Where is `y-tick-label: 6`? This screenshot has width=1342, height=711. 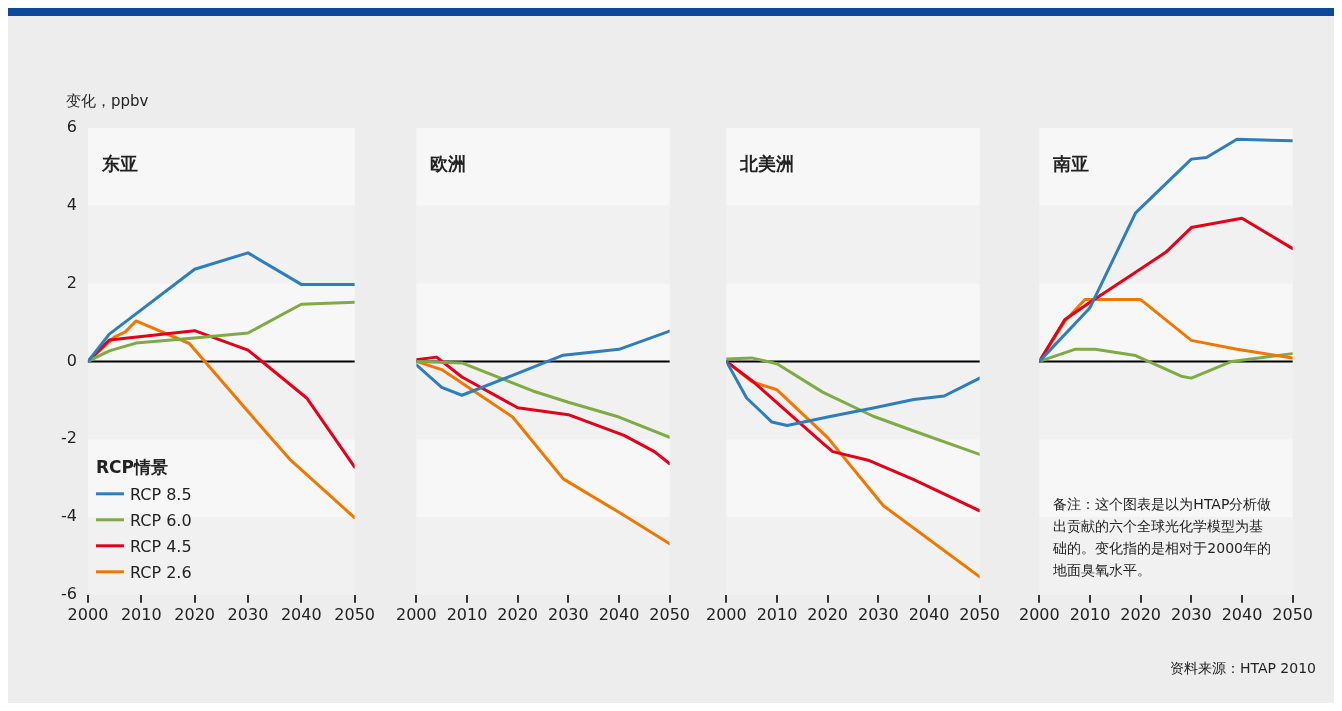 y-tick-label: 6 is located at coordinates (71, 127).